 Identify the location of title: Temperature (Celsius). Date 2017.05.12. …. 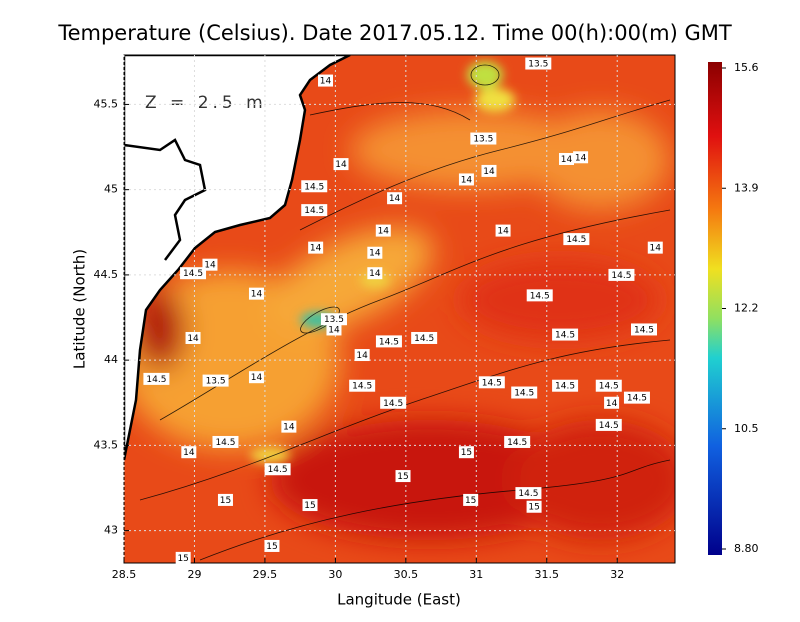
(394, 33).